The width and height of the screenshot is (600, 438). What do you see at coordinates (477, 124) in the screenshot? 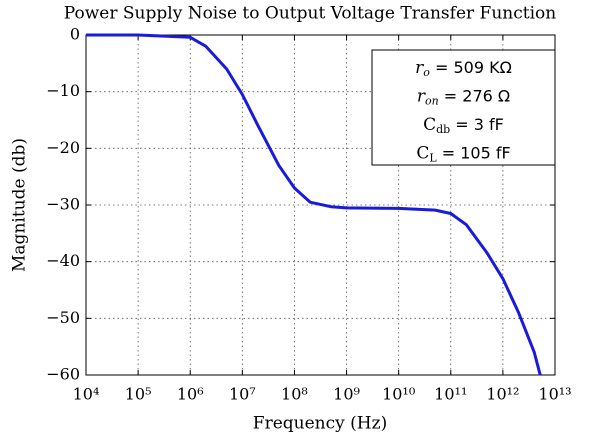
I see `annotation-value: = 3 fF` at bounding box center [477, 124].